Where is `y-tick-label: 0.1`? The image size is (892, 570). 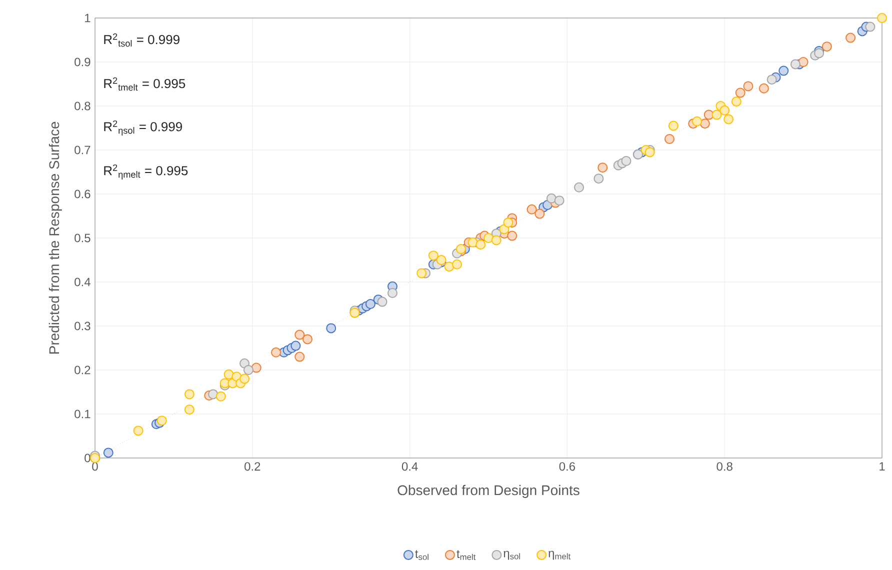 y-tick-label: 0.1 is located at coordinates (82, 414).